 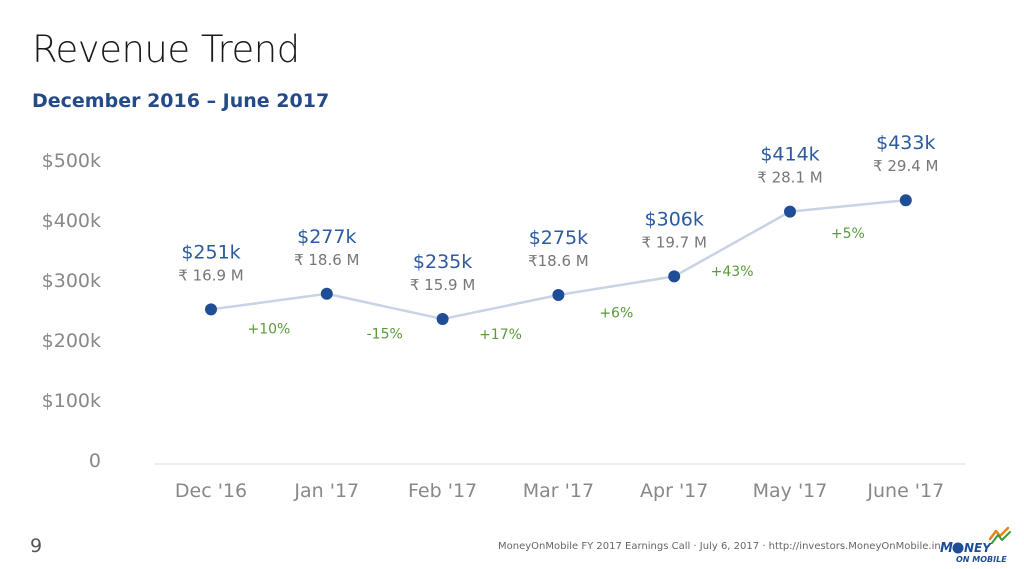 I want to click on growth-label: +6%, so click(x=616, y=314).